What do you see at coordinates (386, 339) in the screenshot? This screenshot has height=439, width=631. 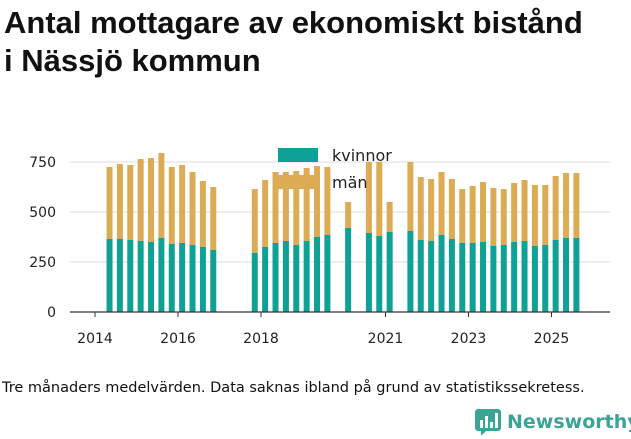 I see `x-tick-label: 2021` at bounding box center [386, 339].